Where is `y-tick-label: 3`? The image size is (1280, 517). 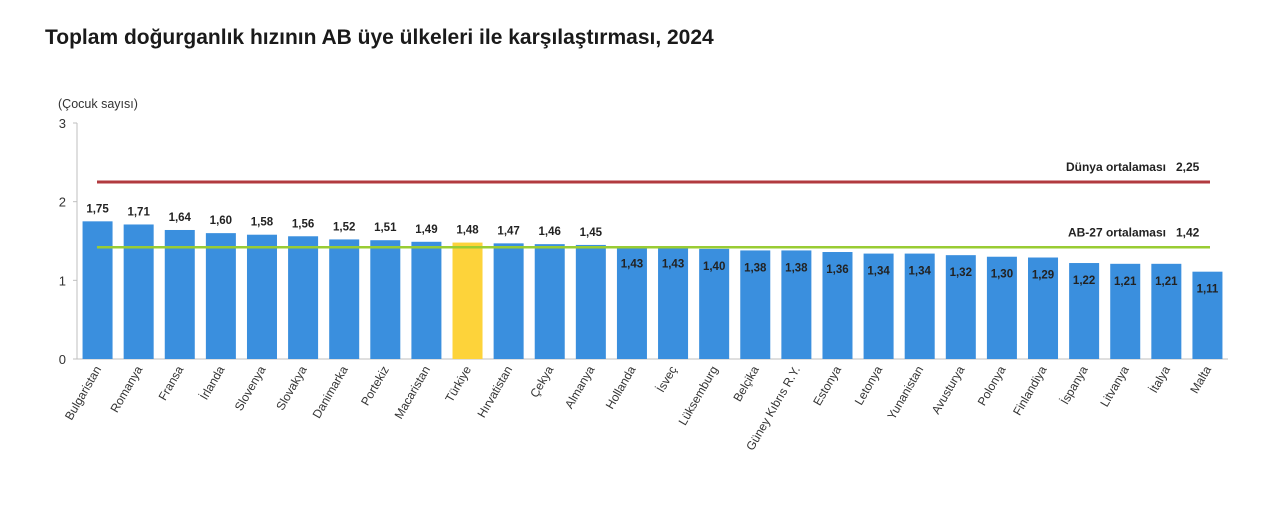
y-tick-label: 3 is located at coordinates (62, 123).